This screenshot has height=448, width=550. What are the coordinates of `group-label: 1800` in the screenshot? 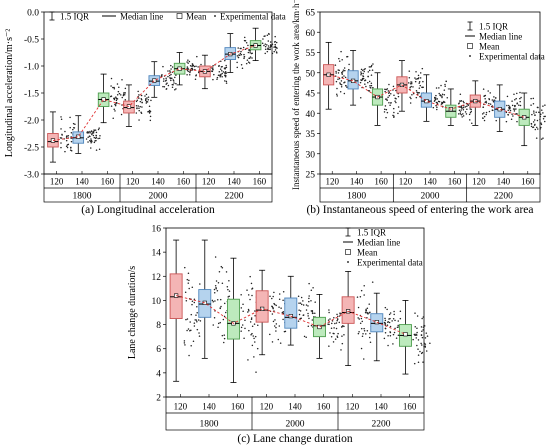 It's located at (82, 197).